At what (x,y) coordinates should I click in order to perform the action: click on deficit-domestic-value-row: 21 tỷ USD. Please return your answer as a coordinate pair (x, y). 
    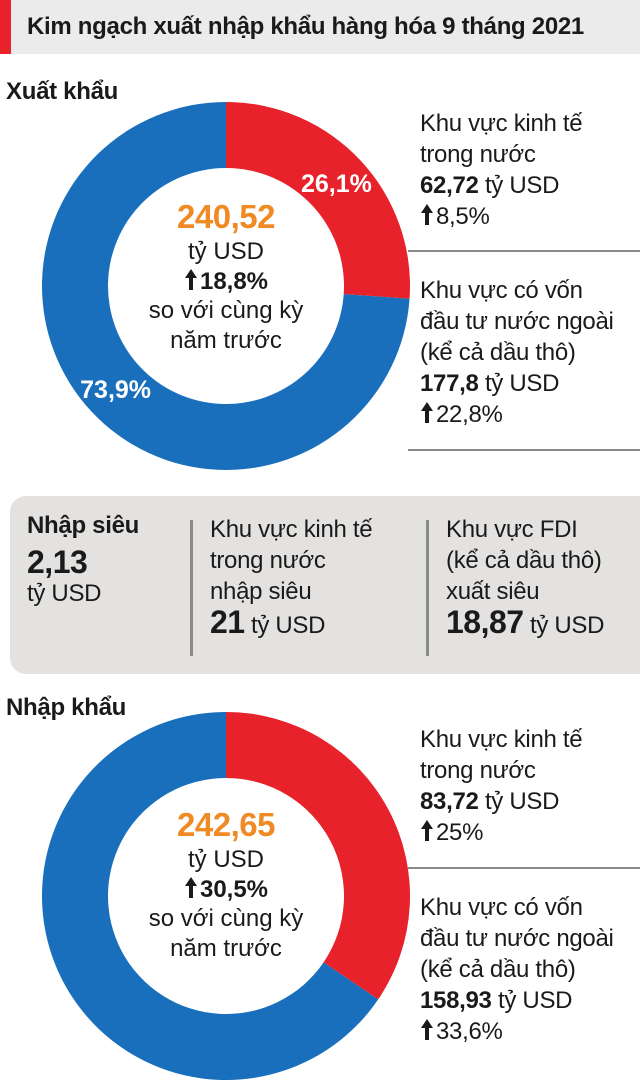
    Looking at the image, I should click on (291, 622).